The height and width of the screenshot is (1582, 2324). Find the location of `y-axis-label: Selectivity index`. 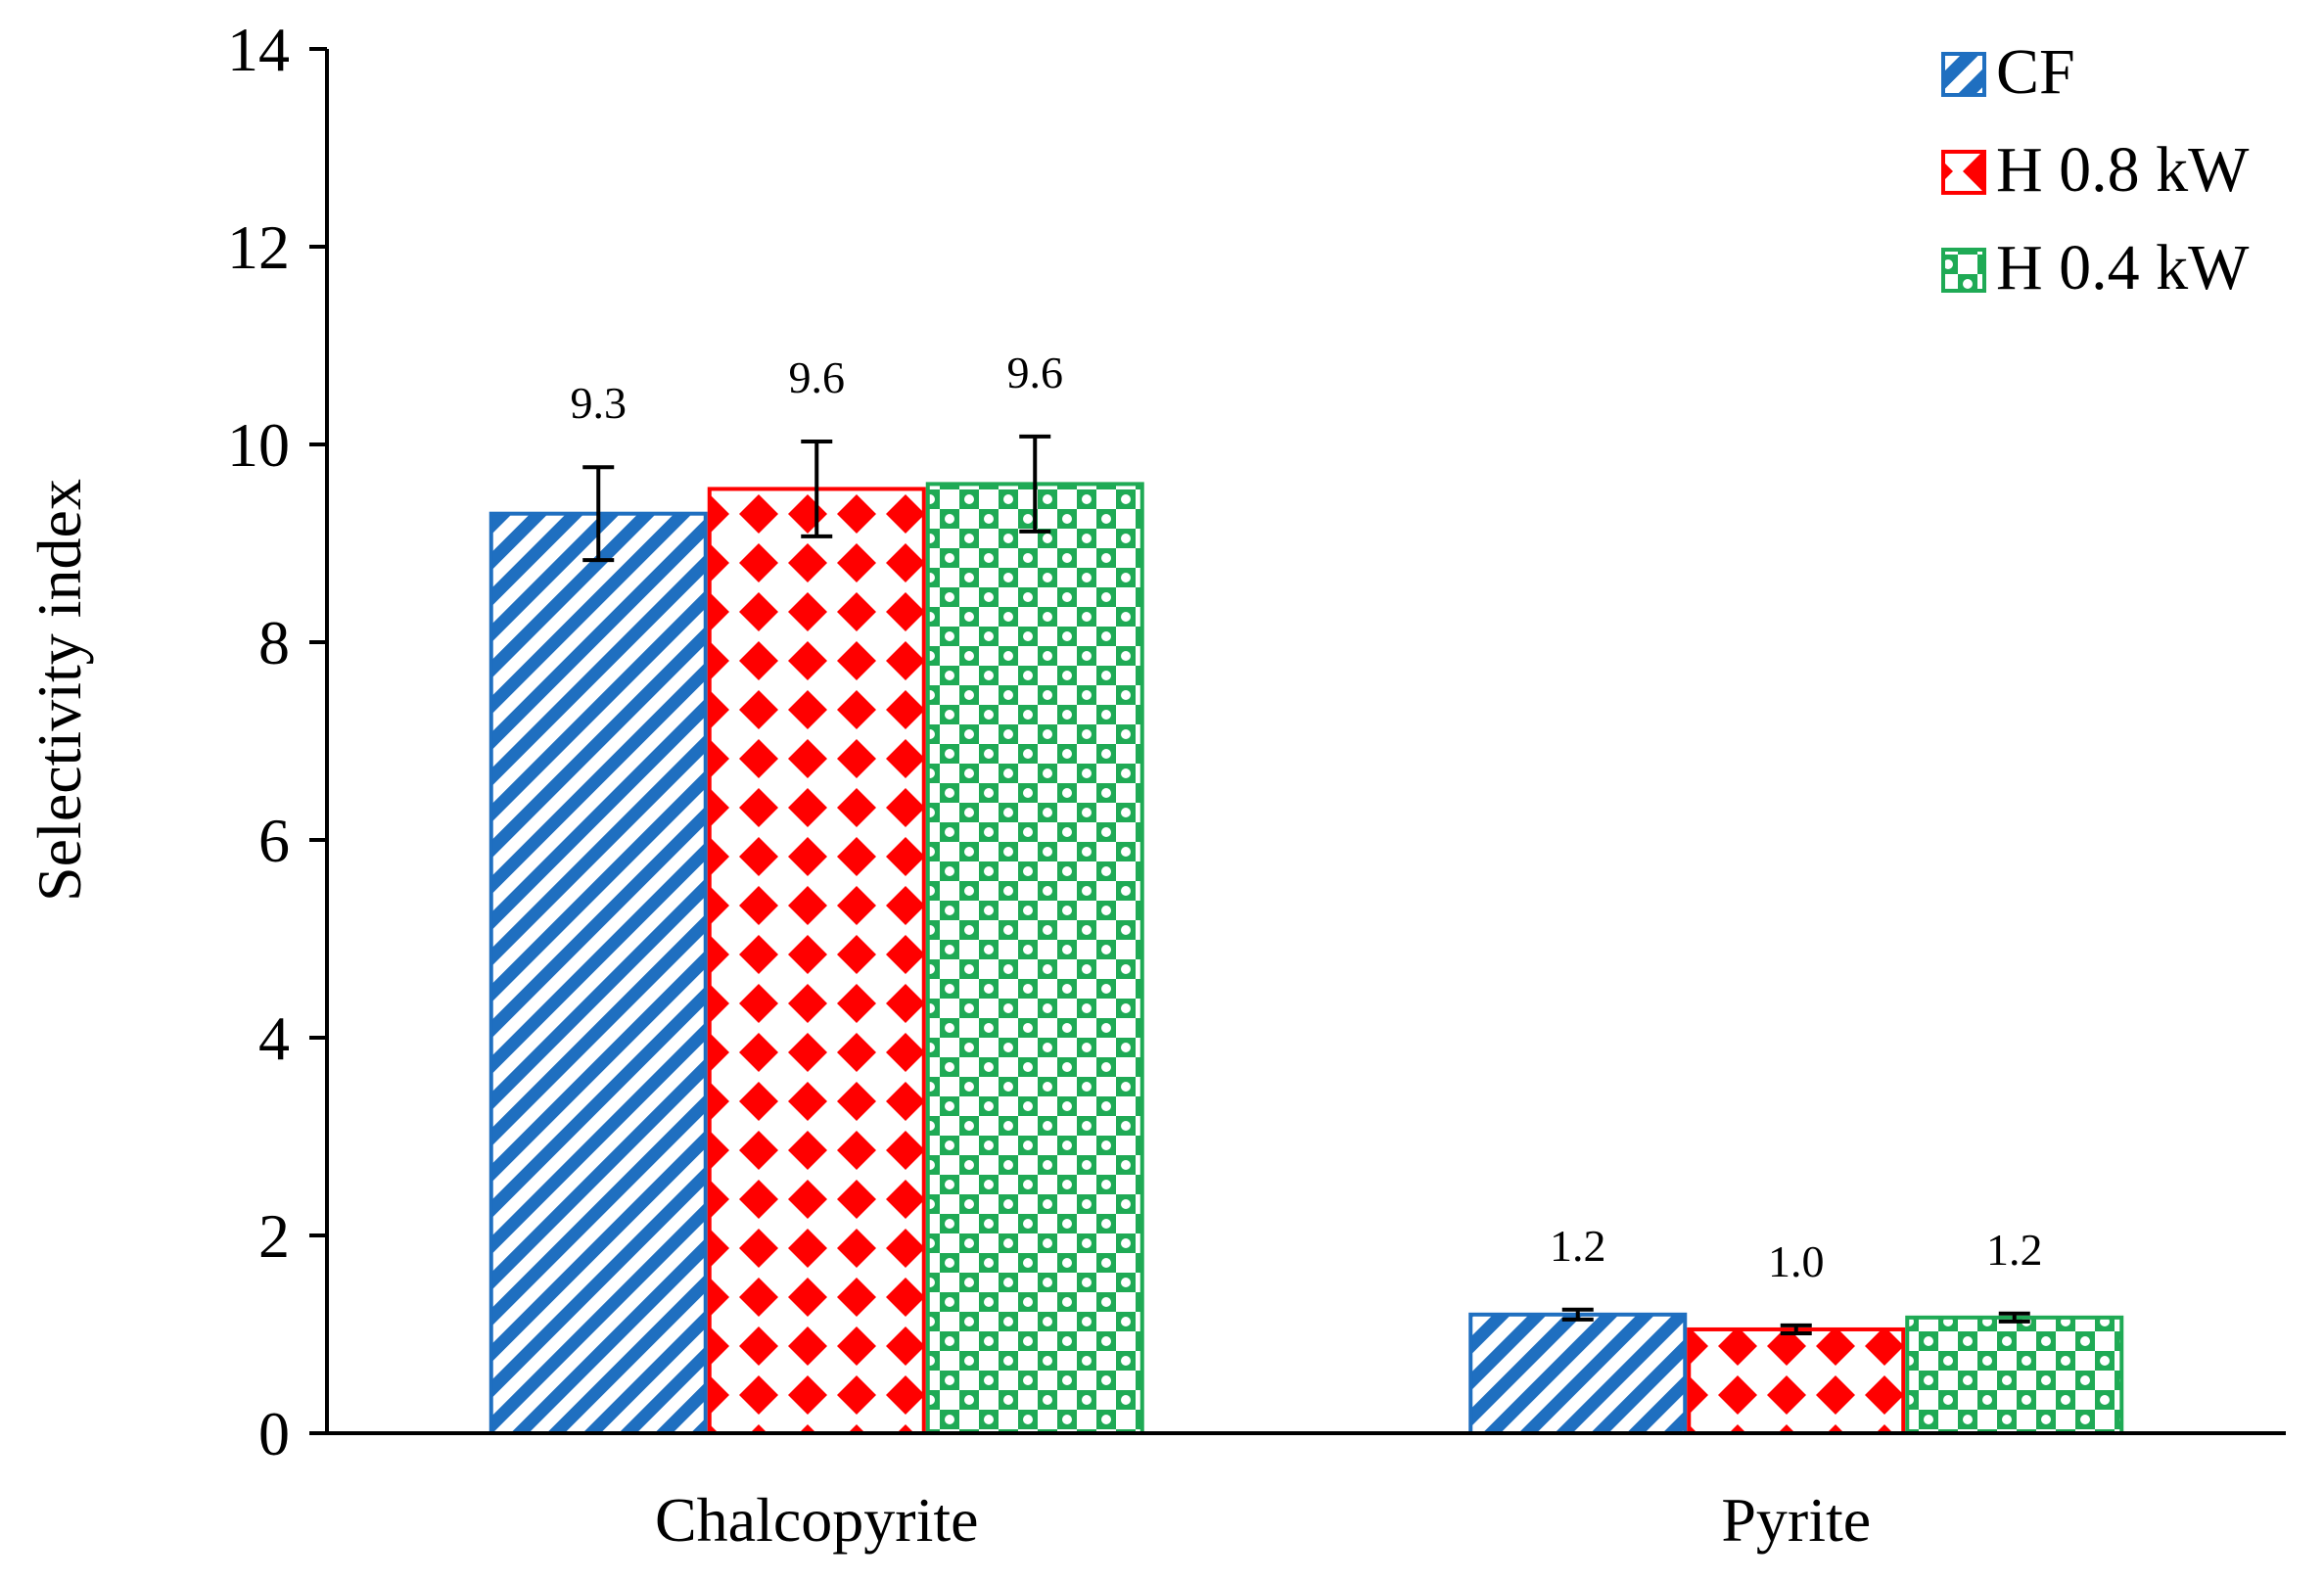

y-axis-label: Selectivity index is located at coordinates (59, 690).